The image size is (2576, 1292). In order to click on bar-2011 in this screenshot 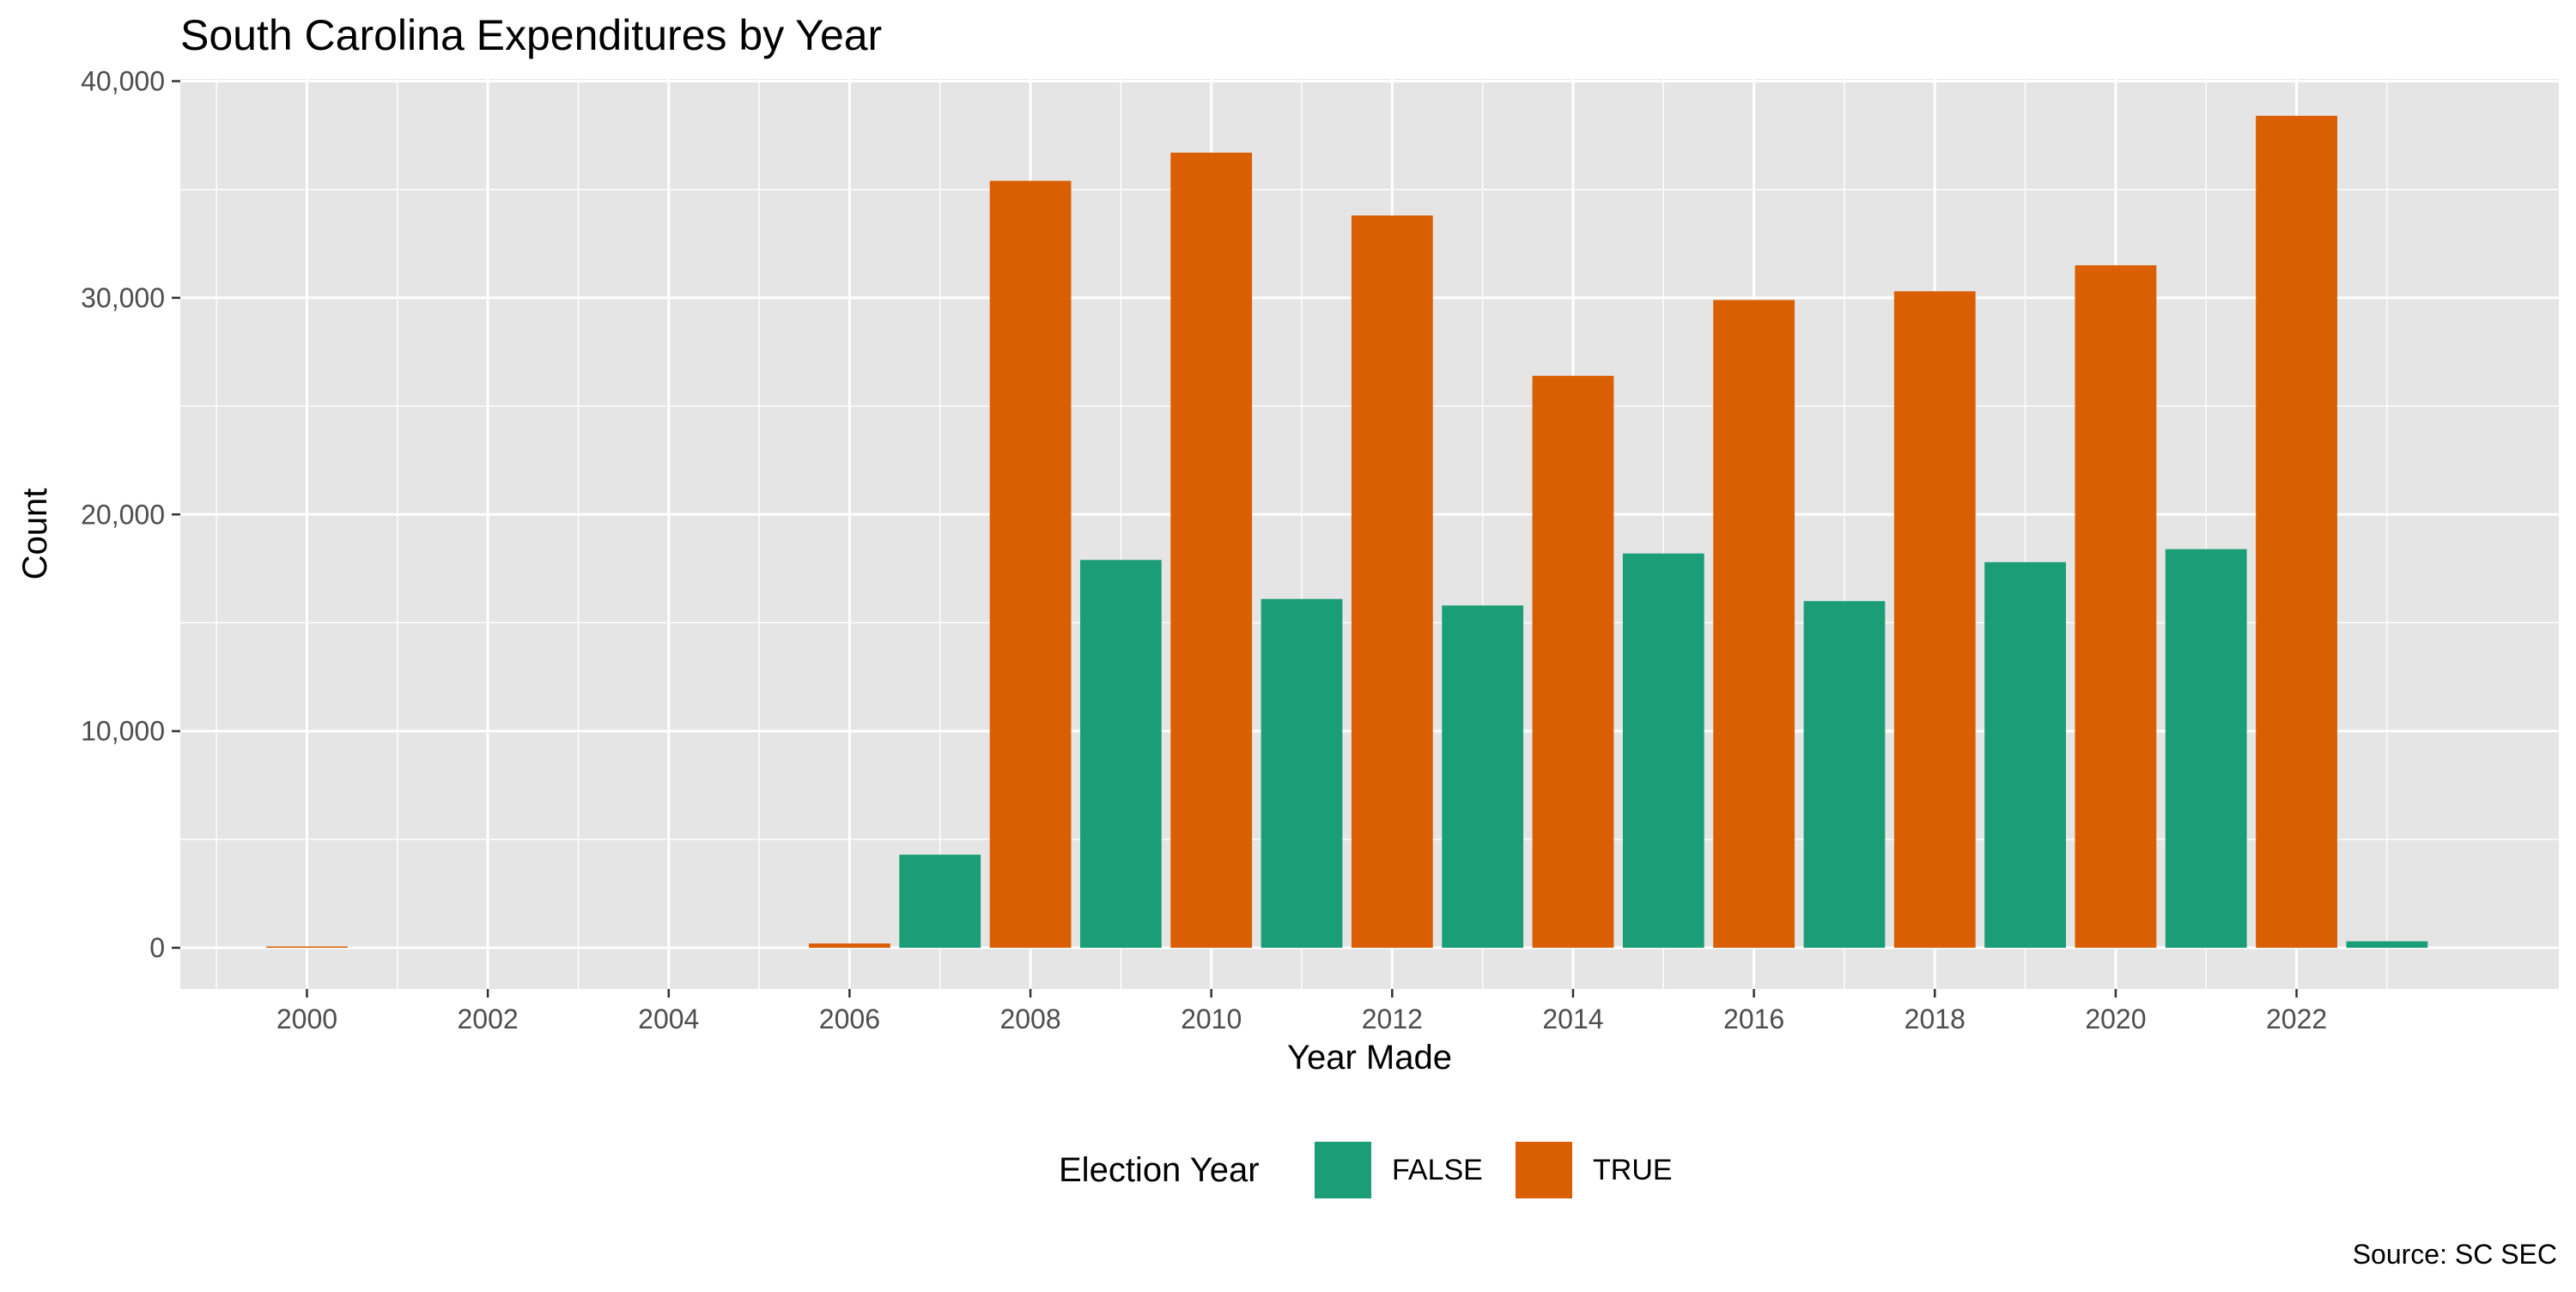, I will do `click(1302, 773)`.